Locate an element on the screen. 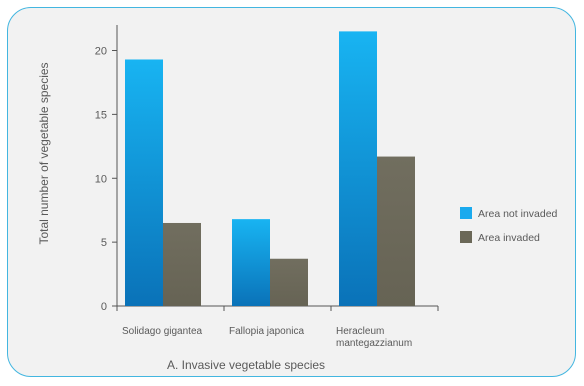  y-tick-label: 10 is located at coordinates (101, 179).